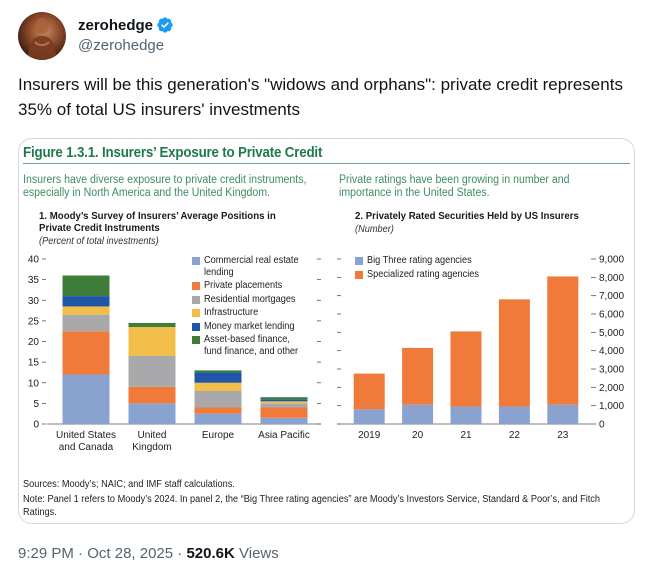 This screenshot has width=651, height=568. Describe the element at coordinates (611, 333) in the screenshot. I see `panel2-y-tick-label: 5,000` at that location.